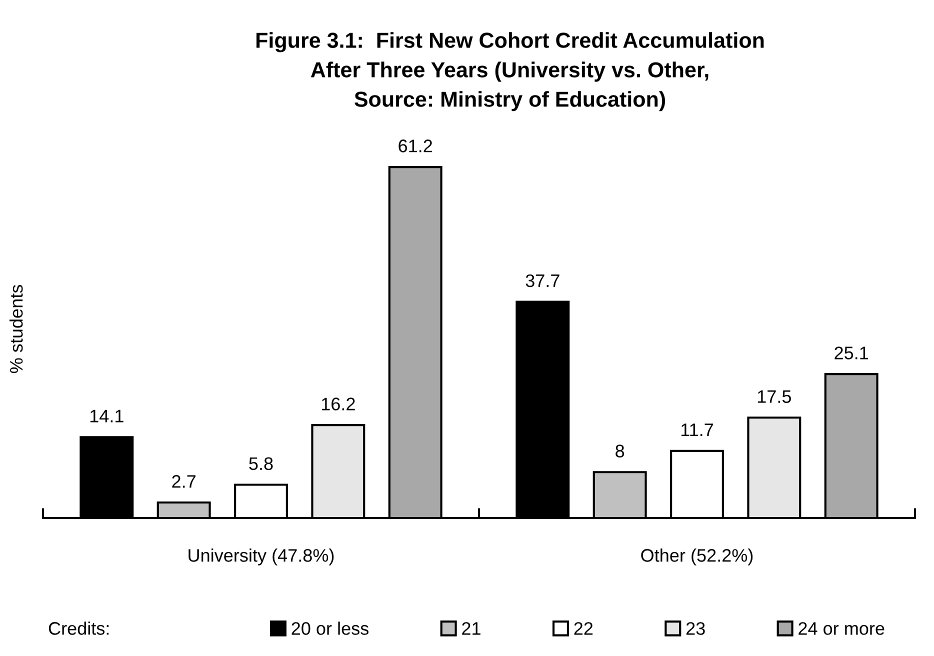 This screenshot has width=934, height=656. Describe the element at coordinates (338, 404) in the screenshot. I see `data-label: 16.2` at that location.